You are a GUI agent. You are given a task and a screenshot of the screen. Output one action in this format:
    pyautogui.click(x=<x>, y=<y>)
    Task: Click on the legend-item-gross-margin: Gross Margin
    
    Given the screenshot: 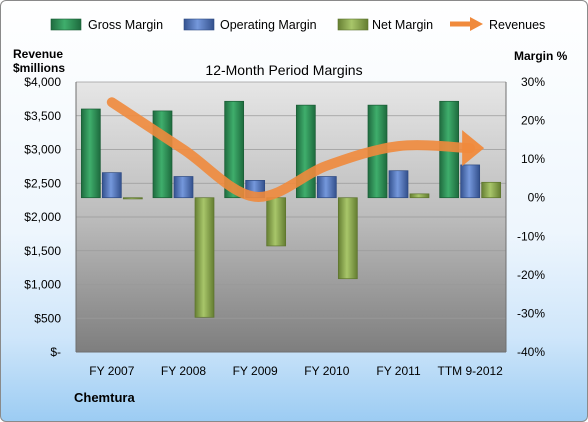 What is the action you would take?
    pyautogui.click(x=106, y=25)
    